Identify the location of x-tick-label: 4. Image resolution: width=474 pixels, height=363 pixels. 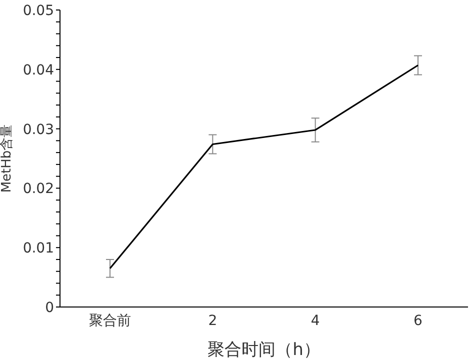
(315, 320).